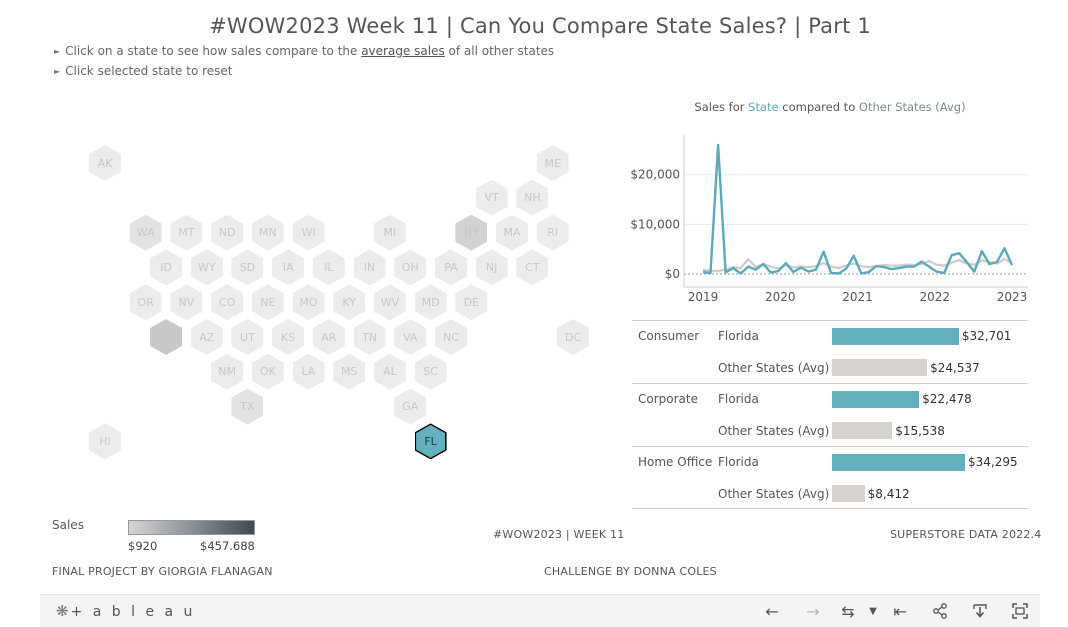 The height and width of the screenshot is (627, 1068). I want to click on revert-icon: ⇆, so click(848, 611).